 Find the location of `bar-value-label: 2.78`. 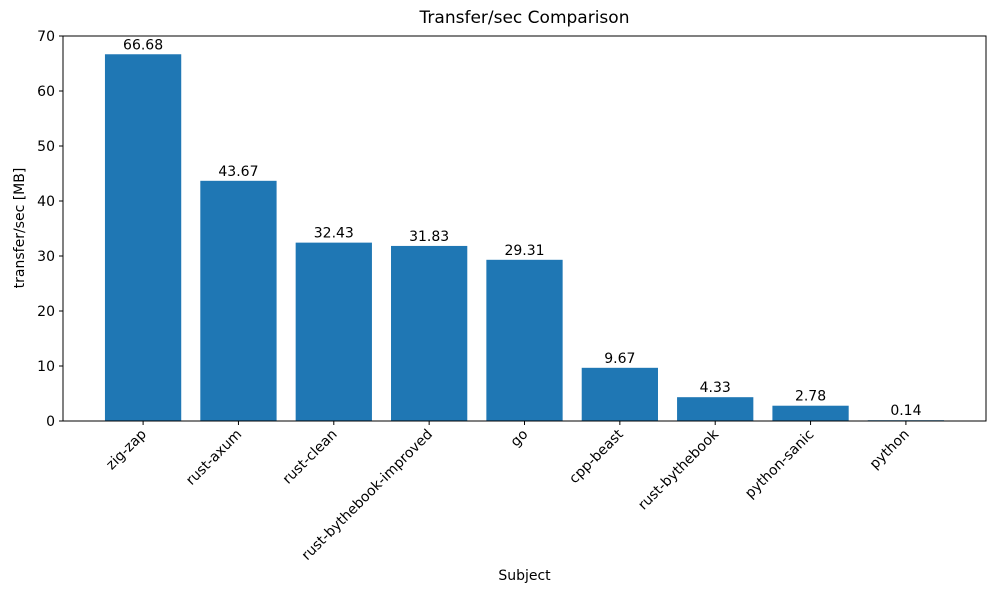

bar-value-label: 2.78 is located at coordinates (810, 397).